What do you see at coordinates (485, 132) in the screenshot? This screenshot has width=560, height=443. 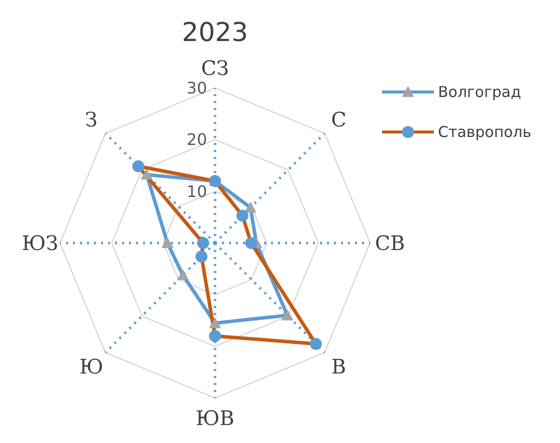 I see `legend-label: Ставрополь` at bounding box center [485, 132].